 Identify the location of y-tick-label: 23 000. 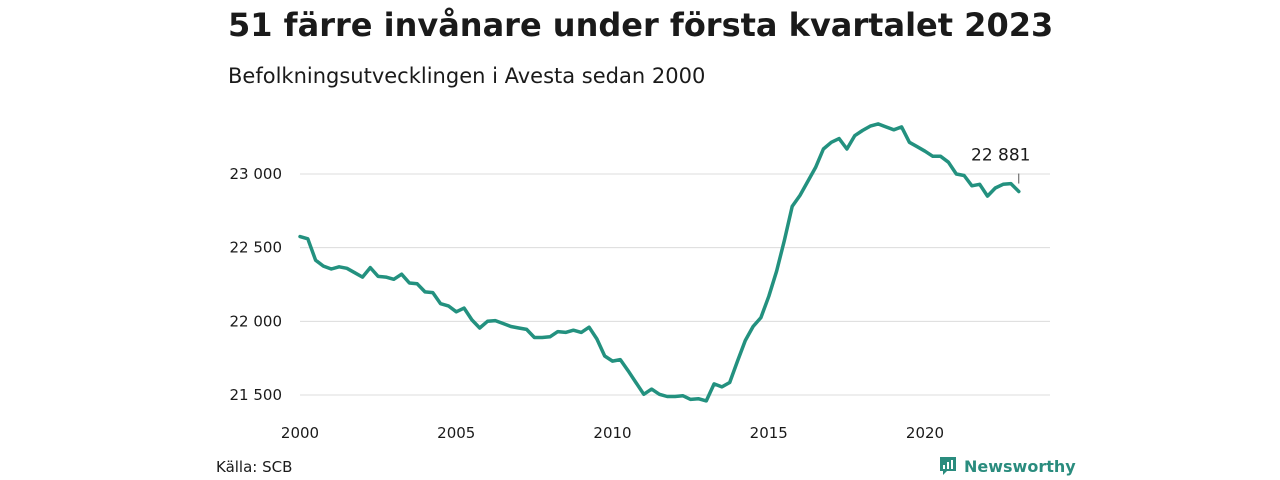
(256, 174).